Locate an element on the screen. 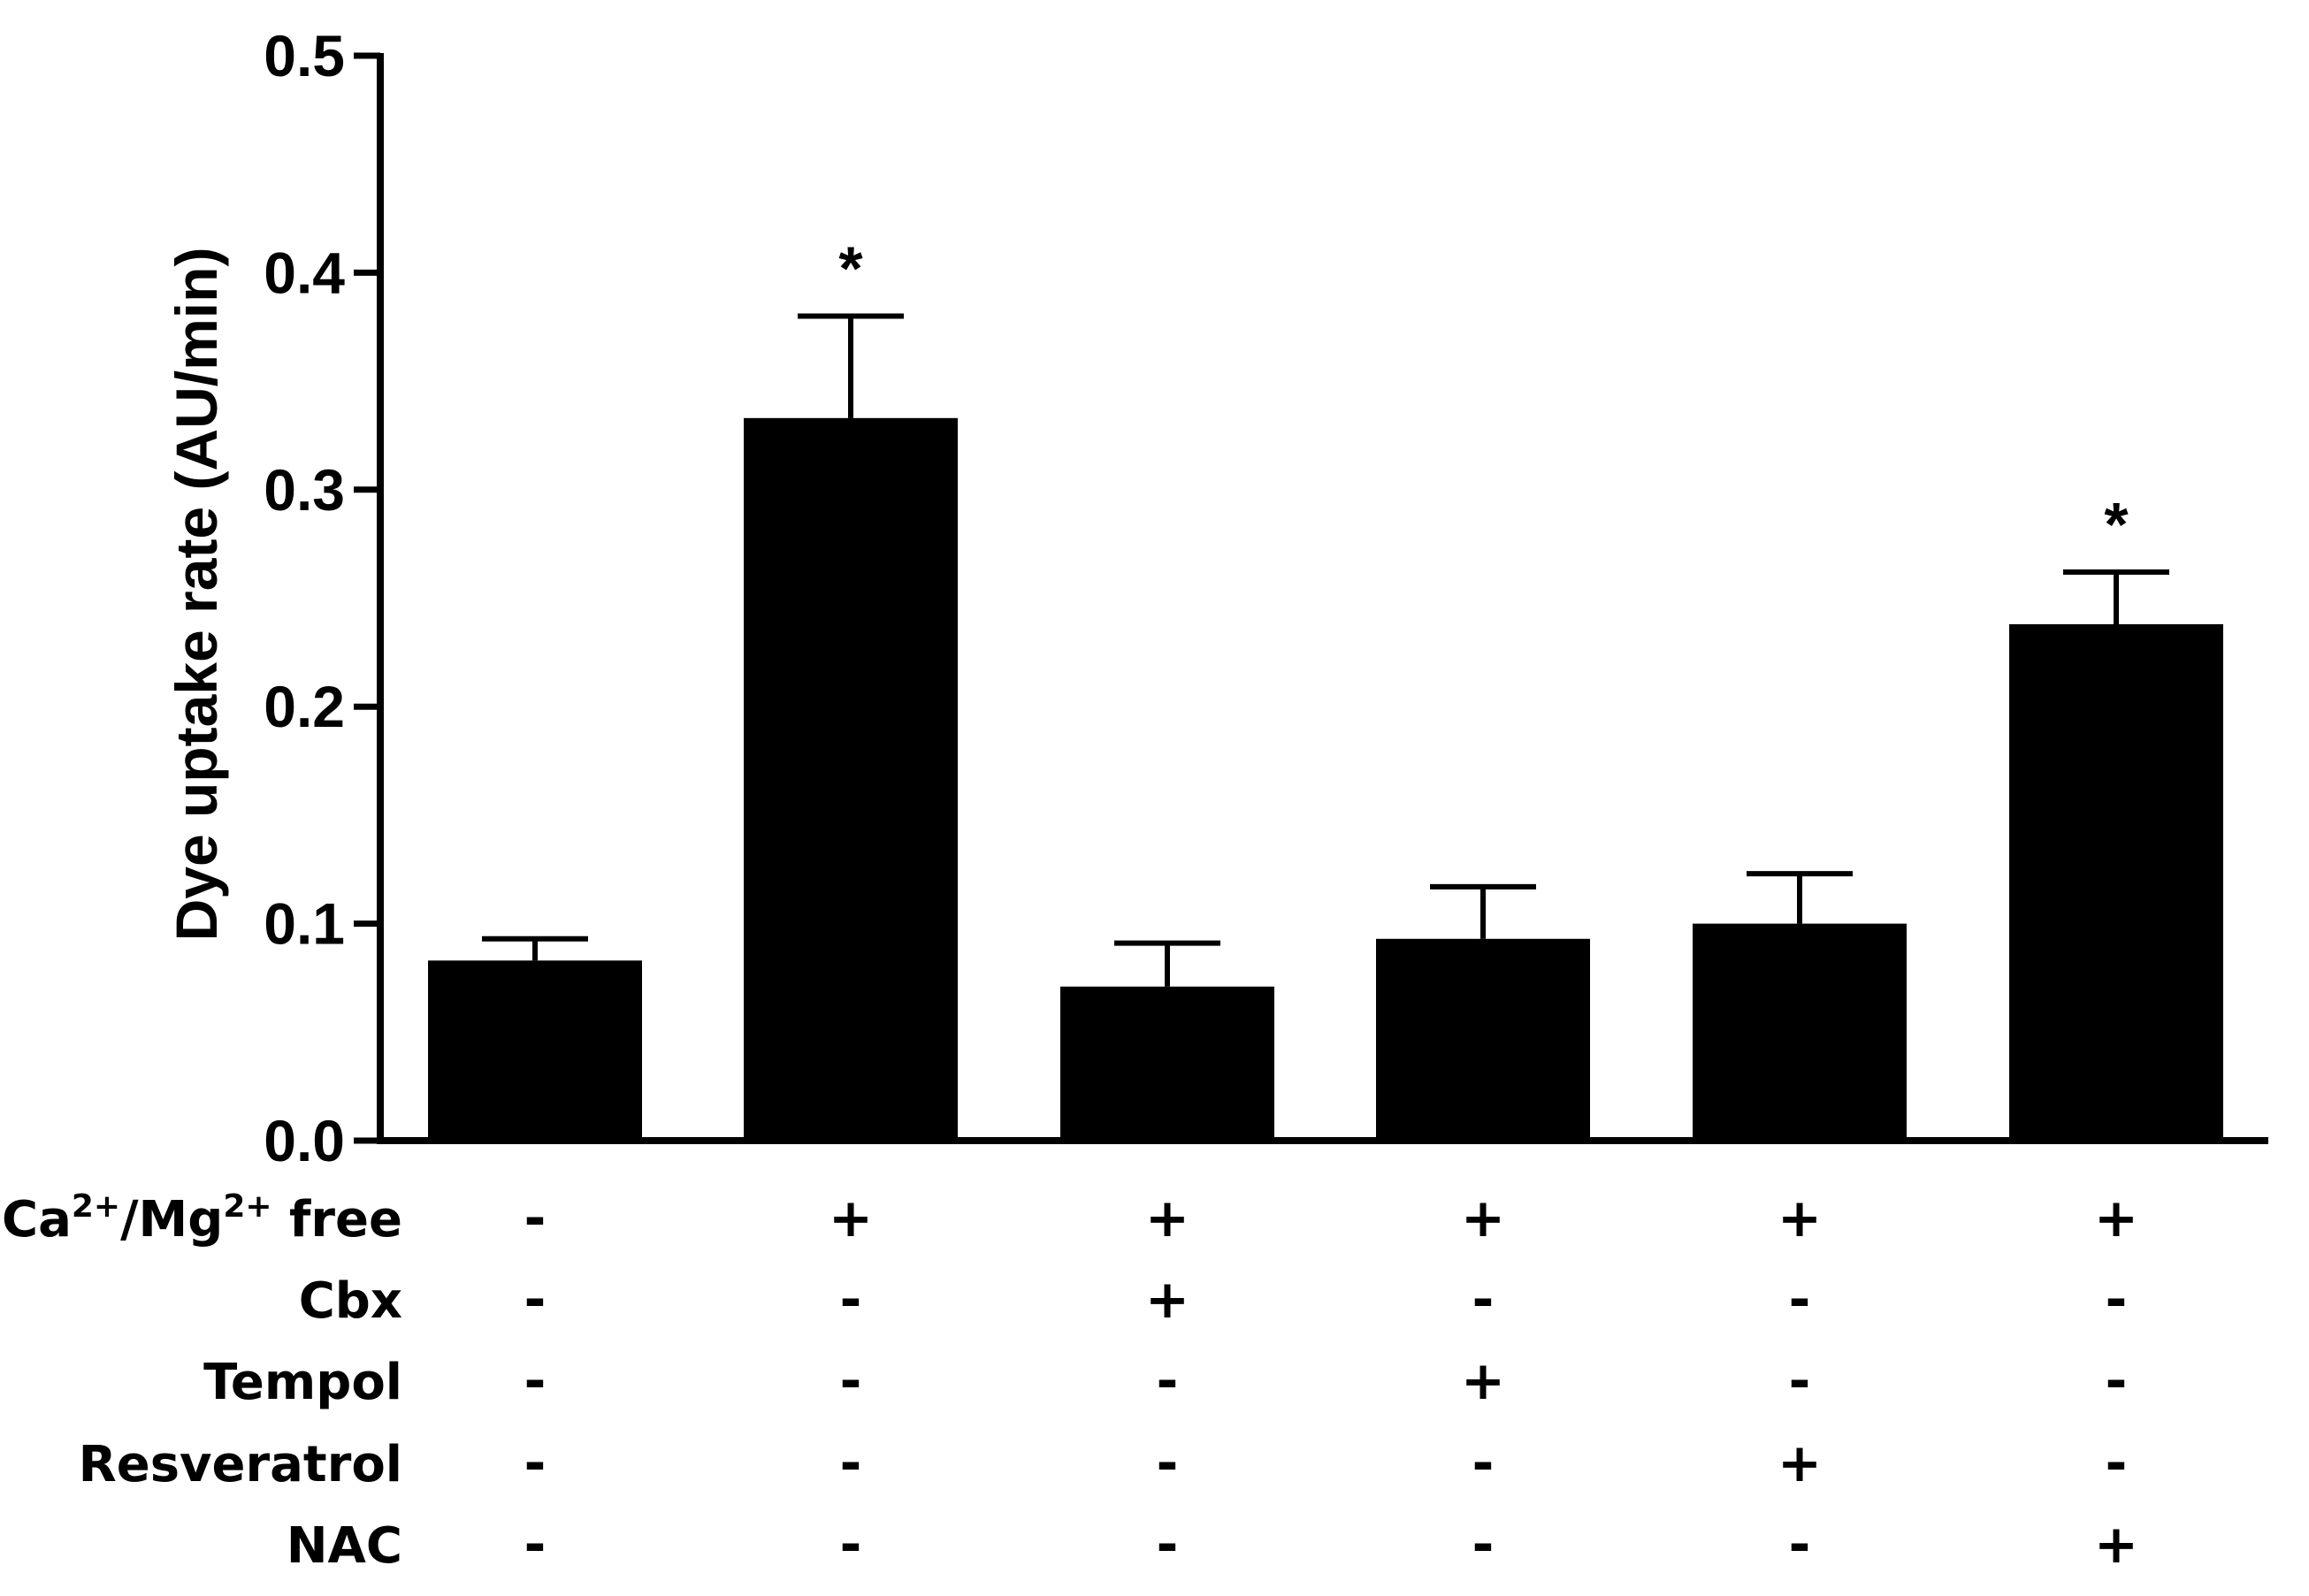 The width and height of the screenshot is (2309, 1596). condition-label: Tempol is located at coordinates (302, 1382).